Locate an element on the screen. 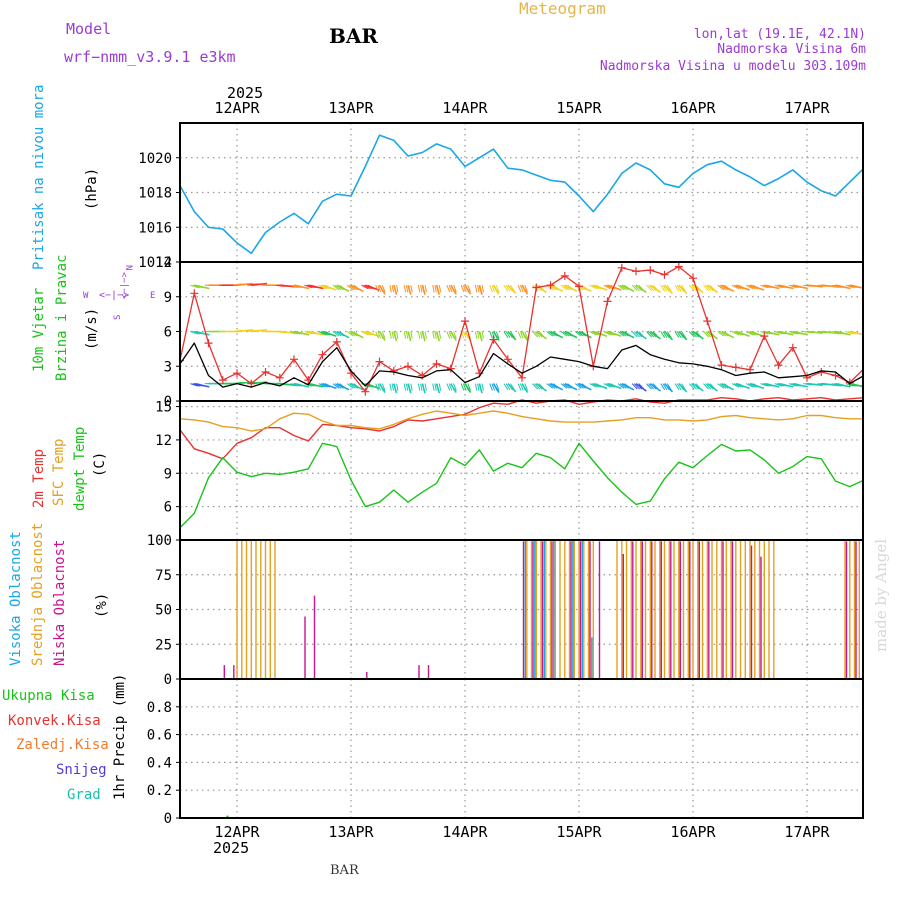  precip-label-conv: Konvek.Kisa is located at coordinates (54, 721).